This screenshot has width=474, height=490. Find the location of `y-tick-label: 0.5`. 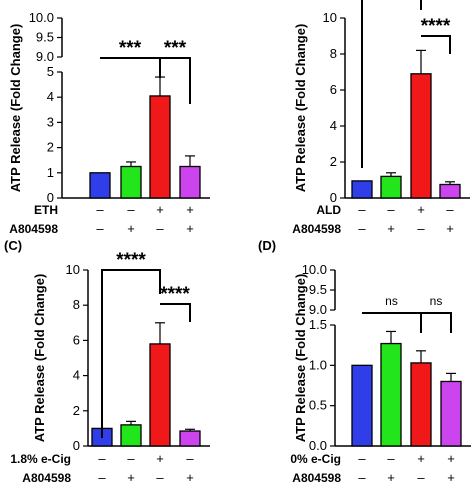

y-tick-label: 0.5 is located at coordinates (318, 405).